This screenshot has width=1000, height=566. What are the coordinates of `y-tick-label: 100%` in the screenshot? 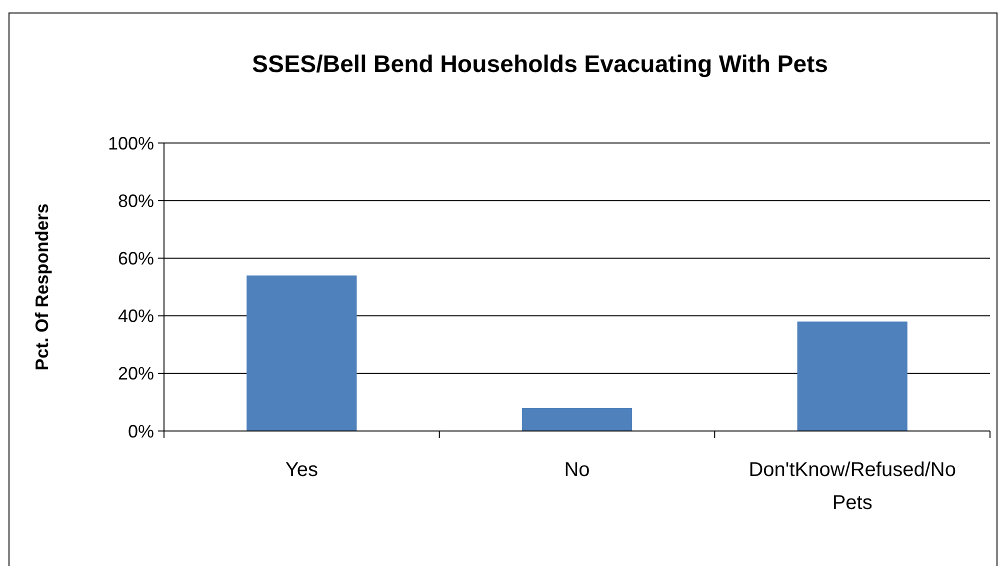 It's located at (131, 143).